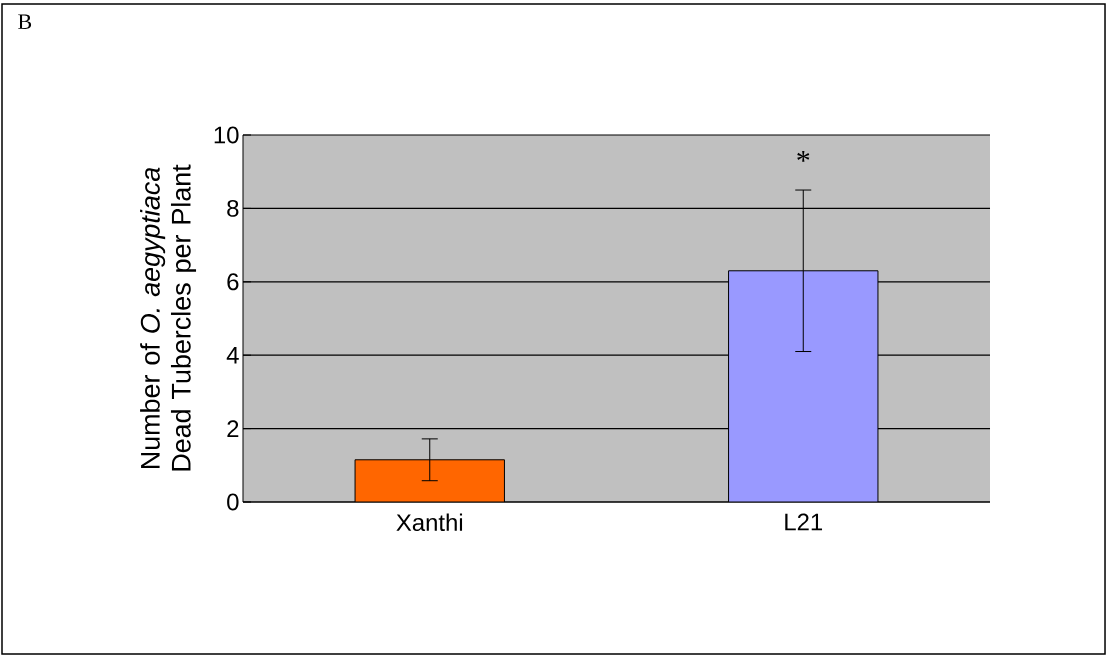 Image resolution: width=1109 pixels, height=656 pixels. I want to click on x-tick-label: Xanthi, so click(429, 522).